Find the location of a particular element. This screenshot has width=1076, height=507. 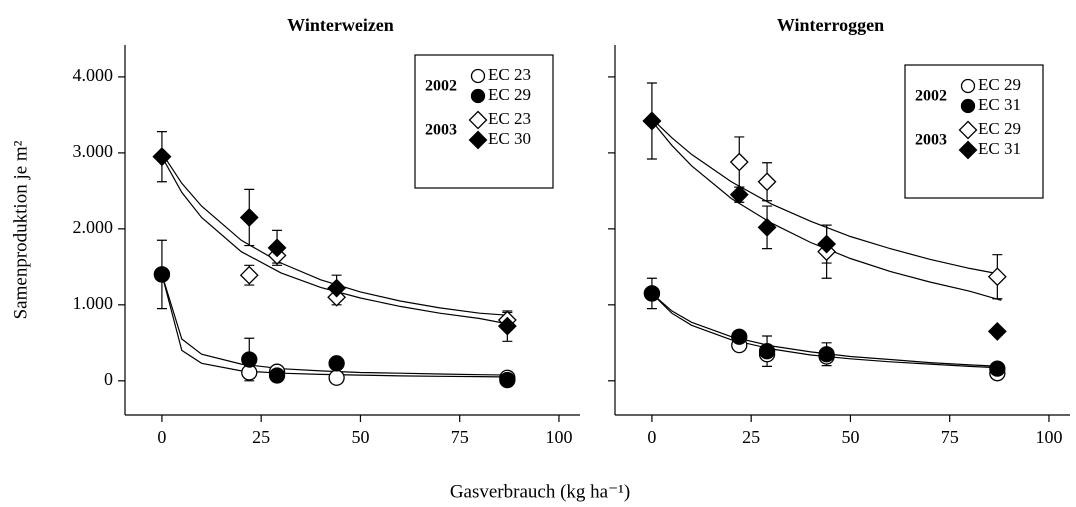

y-axis-label: Samenproduktion je m² is located at coordinates (20, 229).